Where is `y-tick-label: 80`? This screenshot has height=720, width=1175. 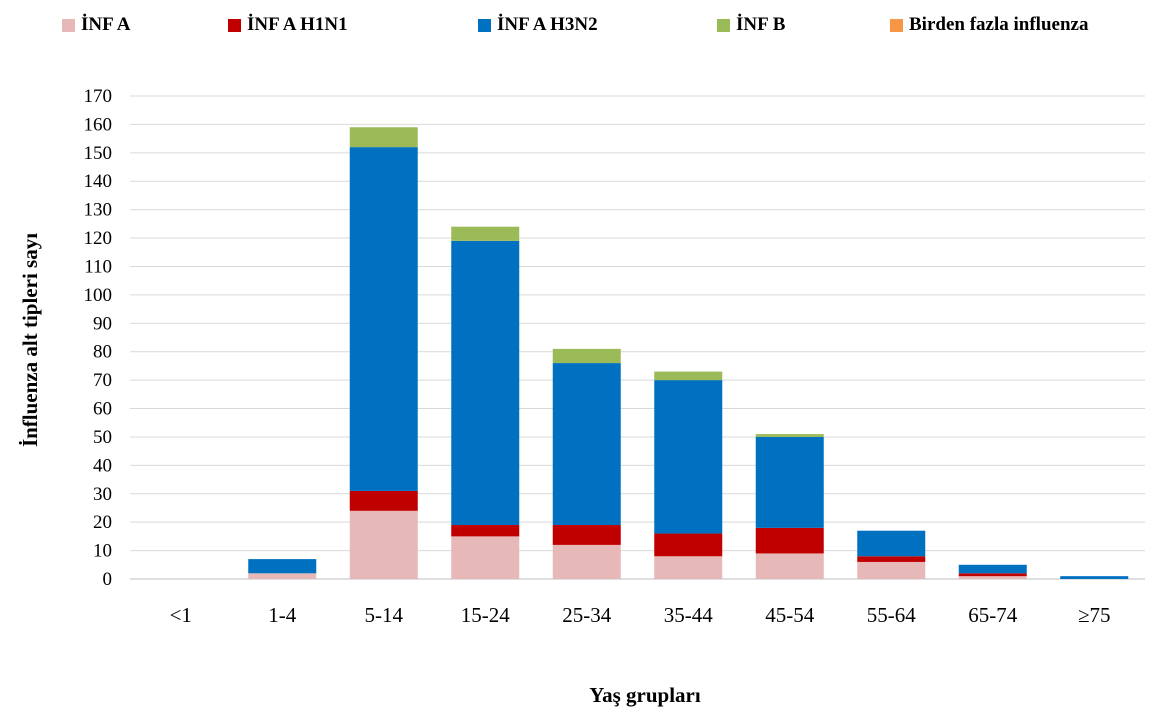 y-tick-label: 80 is located at coordinates (102, 352).